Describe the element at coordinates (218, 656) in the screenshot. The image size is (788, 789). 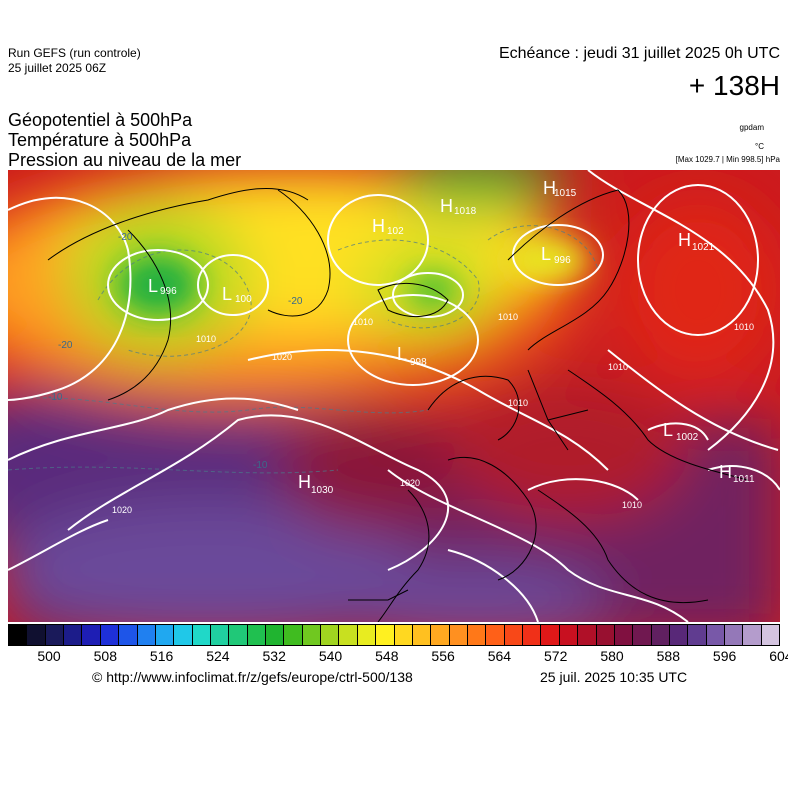
I see `colorbar-tick-label: 524` at that location.